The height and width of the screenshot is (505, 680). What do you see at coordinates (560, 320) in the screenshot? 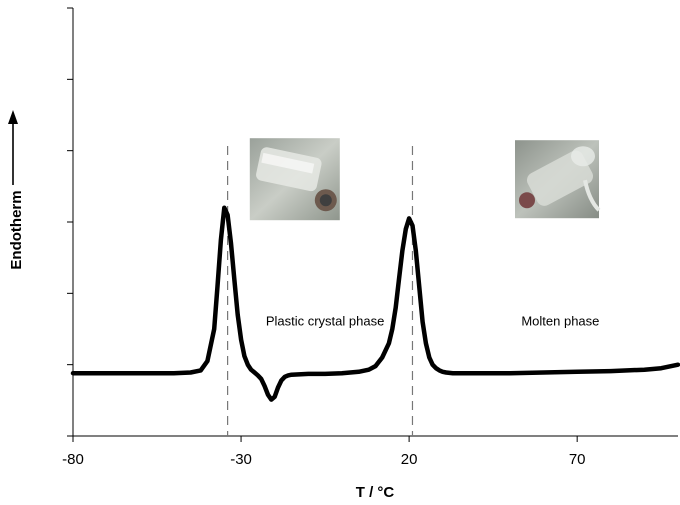
I see `annotation-molten-phase: Molten phase` at bounding box center [560, 320].